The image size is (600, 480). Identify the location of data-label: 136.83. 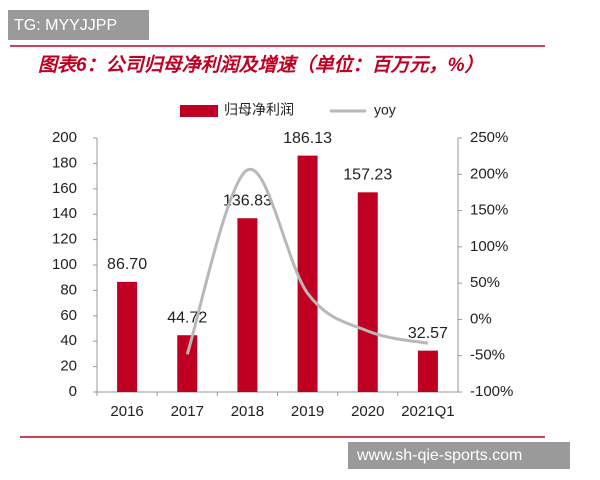
(247, 200).